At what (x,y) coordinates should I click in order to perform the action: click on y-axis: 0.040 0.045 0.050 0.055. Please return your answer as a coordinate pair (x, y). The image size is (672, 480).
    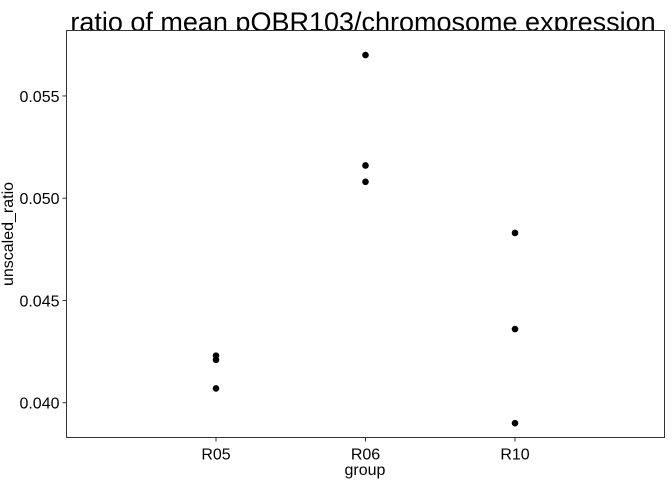
    Looking at the image, I should click on (43, 251).